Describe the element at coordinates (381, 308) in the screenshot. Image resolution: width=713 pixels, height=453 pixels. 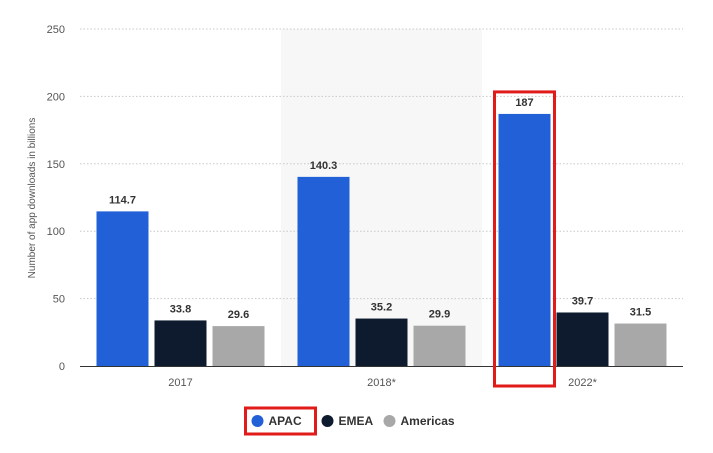
I see `value-label: 35.2` at that location.